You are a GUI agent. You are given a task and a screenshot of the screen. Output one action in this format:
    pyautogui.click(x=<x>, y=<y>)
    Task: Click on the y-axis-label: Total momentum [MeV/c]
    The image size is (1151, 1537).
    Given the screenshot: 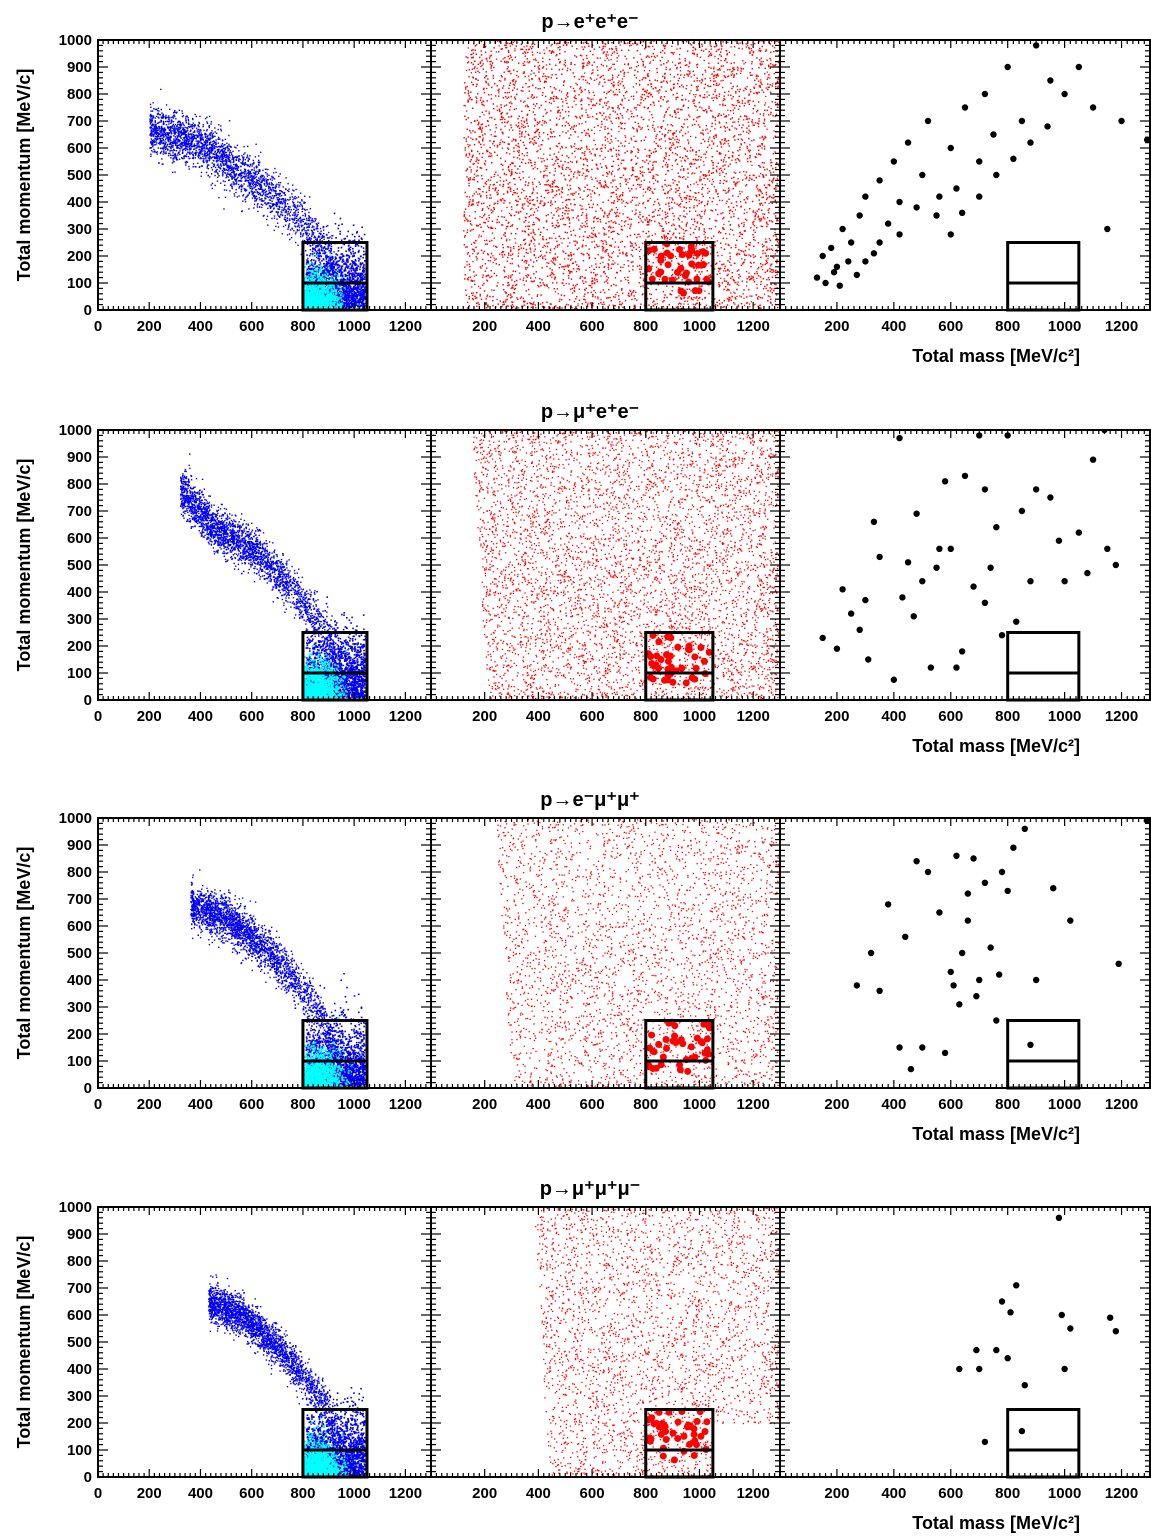 What is the action you would take?
    pyautogui.click(x=24, y=175)
    